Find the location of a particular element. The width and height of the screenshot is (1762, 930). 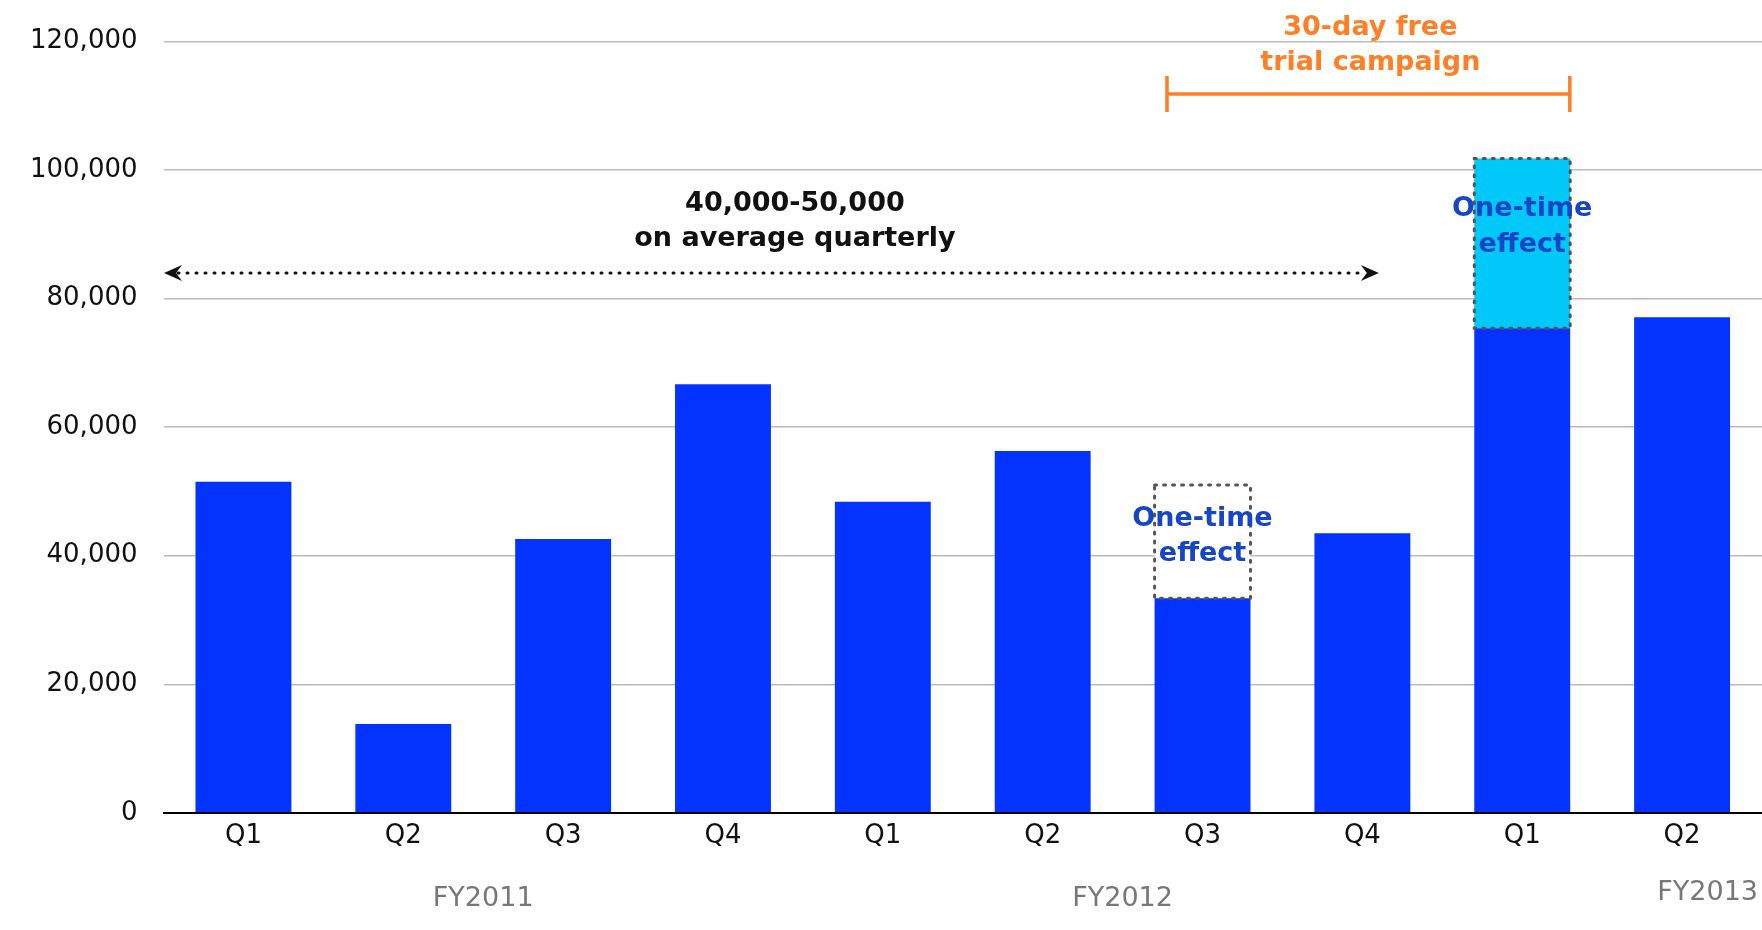

y-tick-label: 100,000 is located at coordinates (83, 167).